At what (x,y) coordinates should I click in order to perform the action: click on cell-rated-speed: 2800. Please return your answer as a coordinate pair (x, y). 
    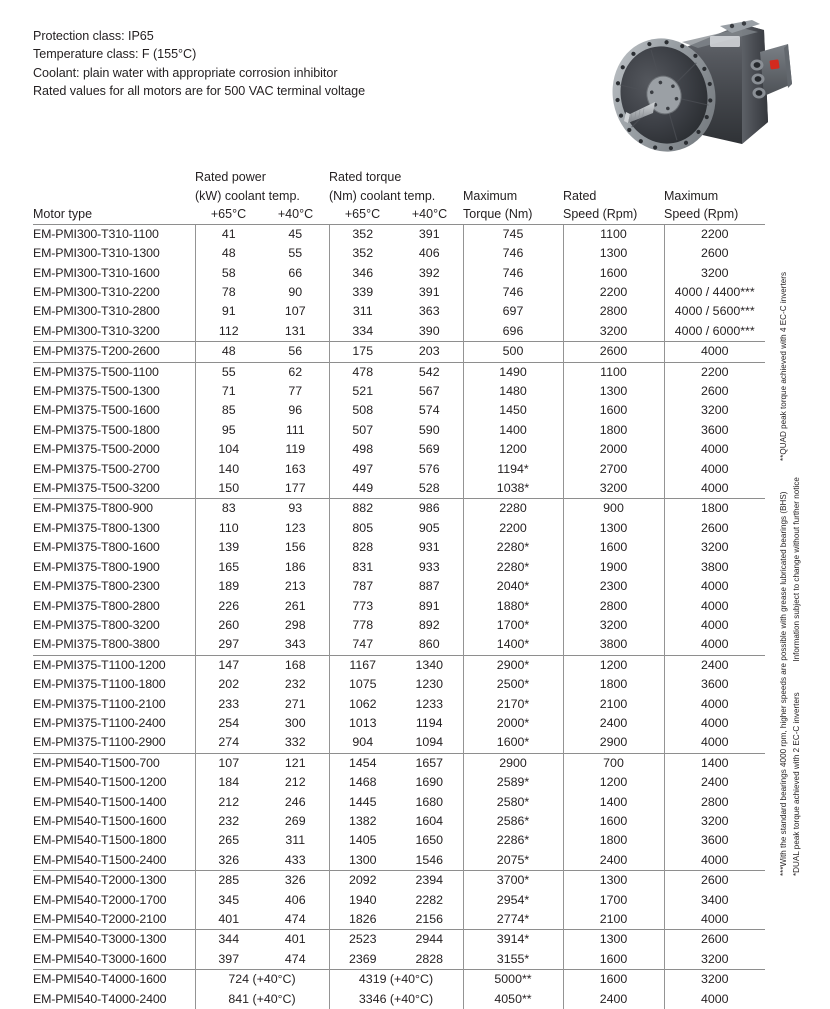
    Looking at the image, I should click on (613, 312).